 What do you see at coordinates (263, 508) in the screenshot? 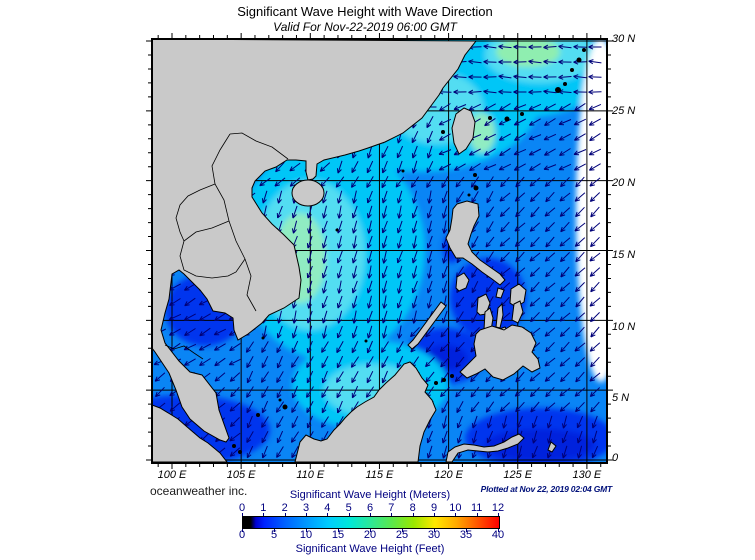
I see `colorbar-meters-tick-1: 1` at bounding box center [263, 508].